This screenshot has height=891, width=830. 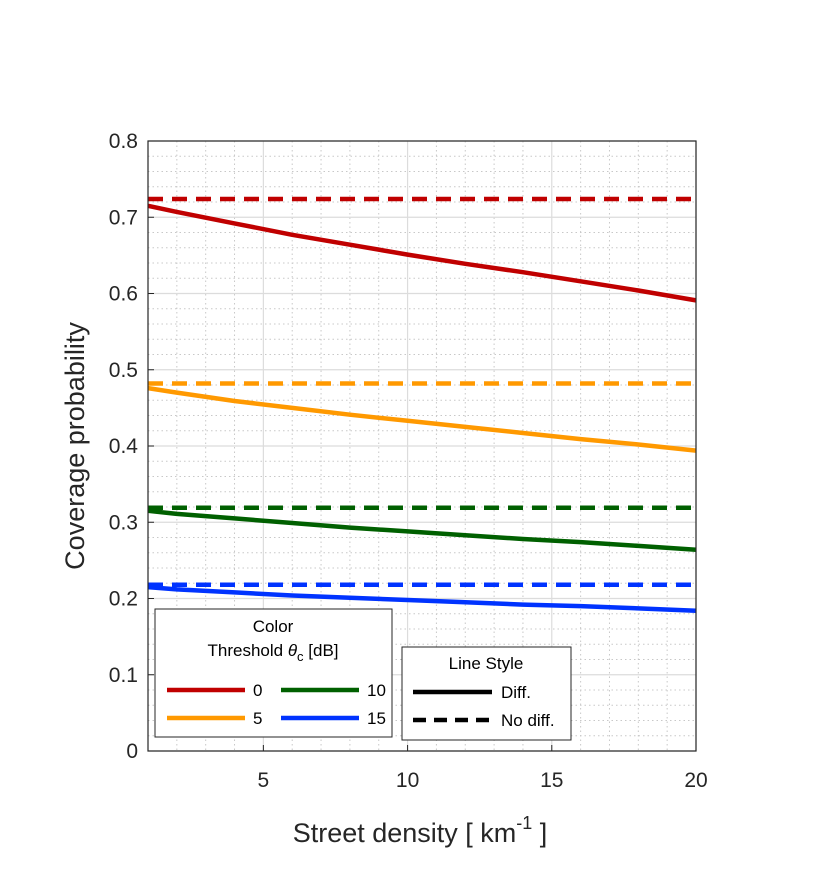 What do you see at coordinates (273, 626) in the screenshot?
I see `legend-color-title-line1: Color` at bounding box center [273, 626].